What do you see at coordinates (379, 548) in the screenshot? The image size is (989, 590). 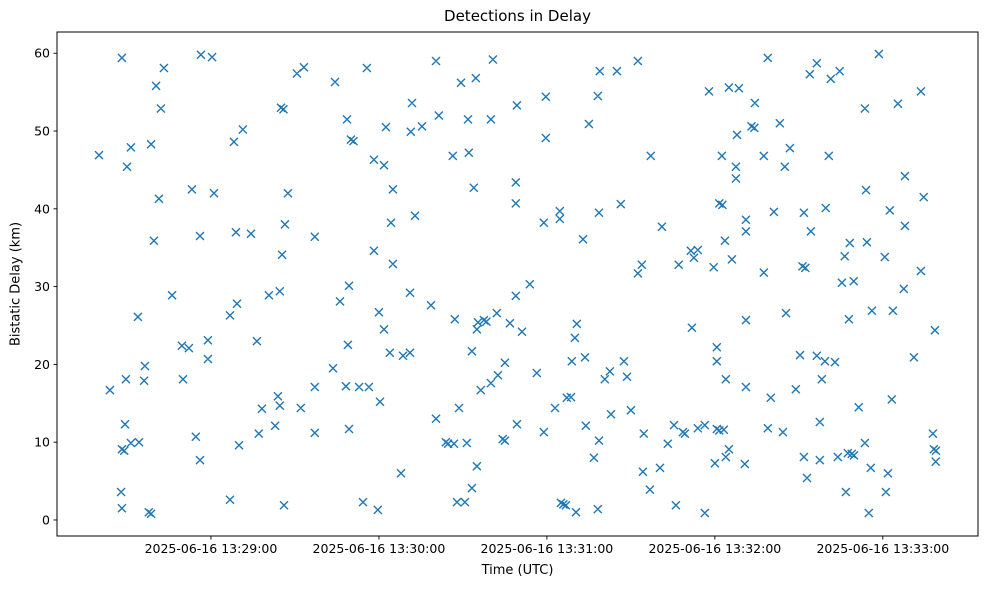 I see `x-tick-label: 2025-06-16 13:30:00` at bounding box center [379, 548].